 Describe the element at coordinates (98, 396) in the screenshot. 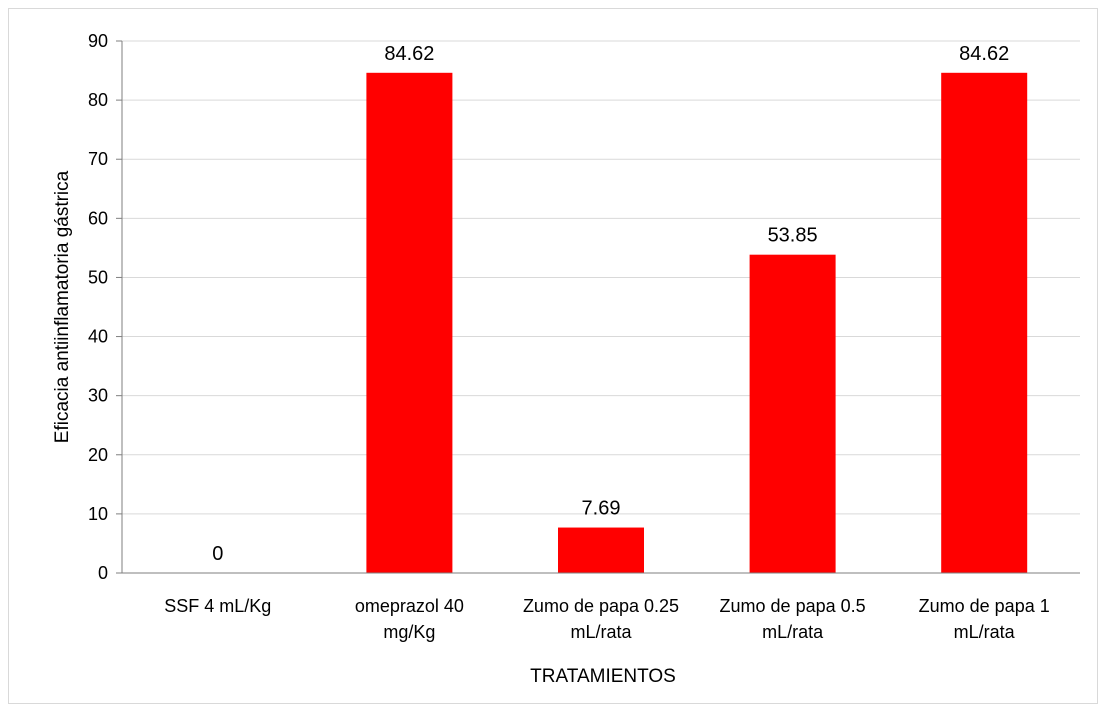

I see `y-tick-label: 30` at that location.